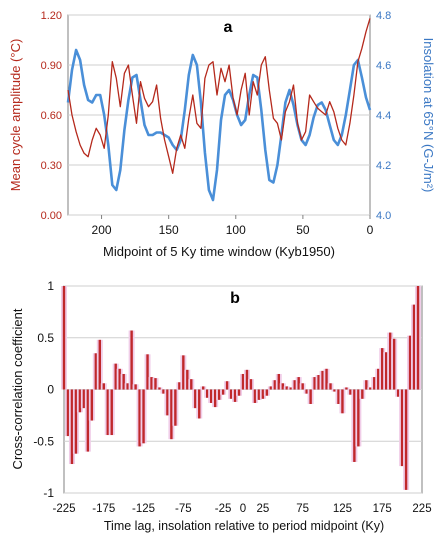  Describe the element at coordinates (383, 216) in the screenshot. I see `panel-a-right-tick-label: 4.0` at that location.